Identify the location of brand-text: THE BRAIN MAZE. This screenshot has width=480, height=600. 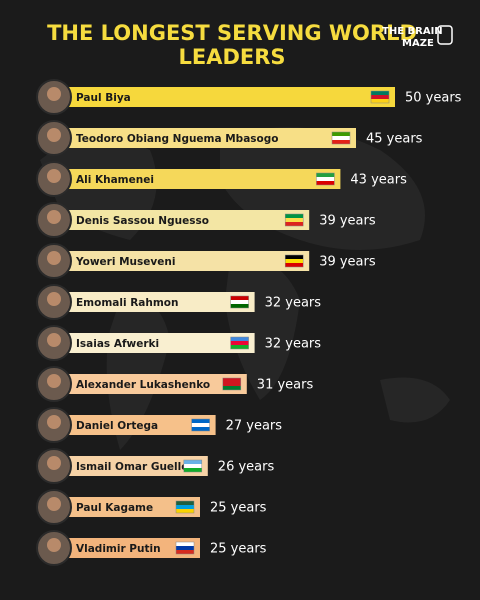
(412, 37).